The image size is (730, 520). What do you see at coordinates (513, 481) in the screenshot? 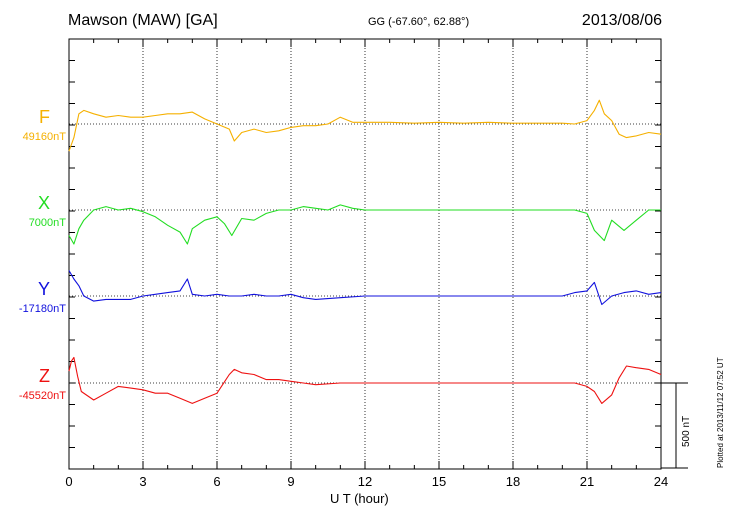
I see `x-tick-label: 18` at bounding box center [513, 481].